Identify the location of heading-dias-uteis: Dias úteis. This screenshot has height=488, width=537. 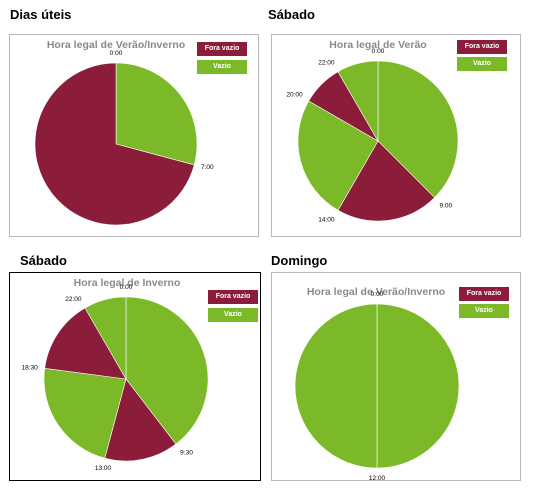
(41, 14).